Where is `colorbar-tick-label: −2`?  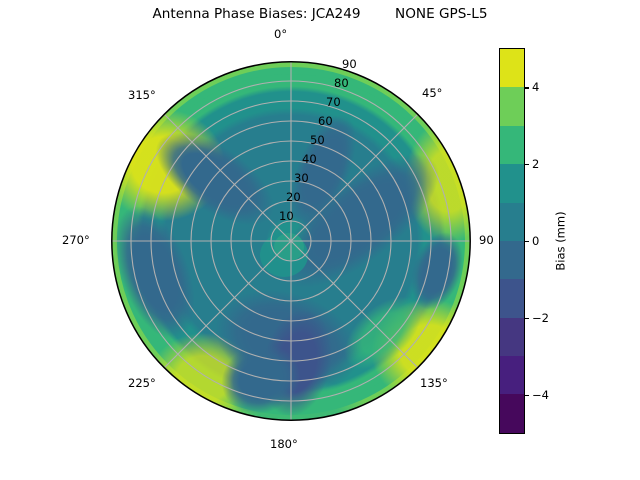 colorbar-tick-label: −2 is located at coordinates (540, 317).